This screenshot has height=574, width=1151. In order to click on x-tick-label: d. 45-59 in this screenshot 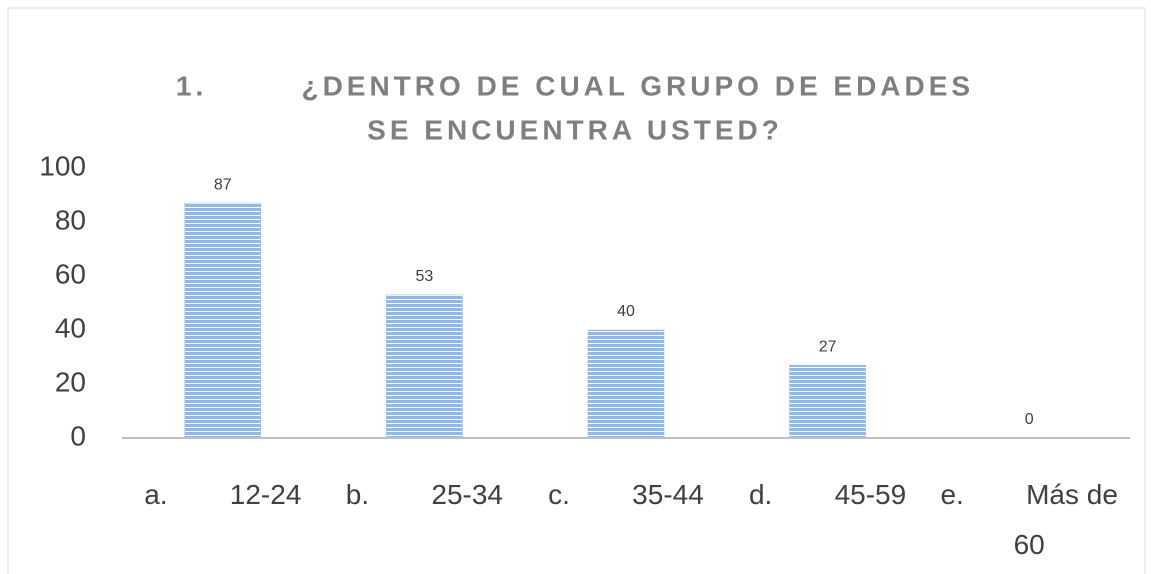, I will do `click(827, 494)`.